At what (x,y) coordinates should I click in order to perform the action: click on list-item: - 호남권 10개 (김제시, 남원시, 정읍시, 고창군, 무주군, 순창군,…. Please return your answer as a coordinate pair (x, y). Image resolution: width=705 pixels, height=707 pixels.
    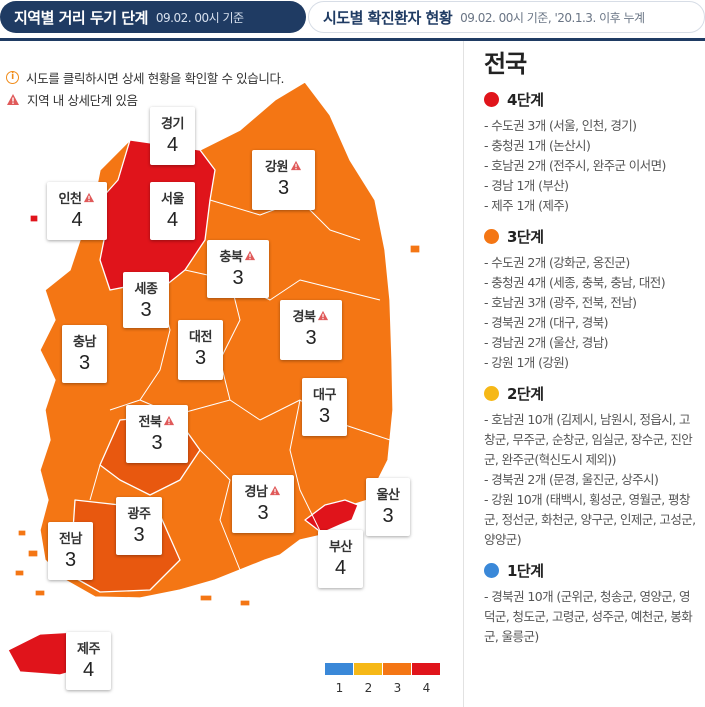
    Looking at the image, I should click on (588, 439).